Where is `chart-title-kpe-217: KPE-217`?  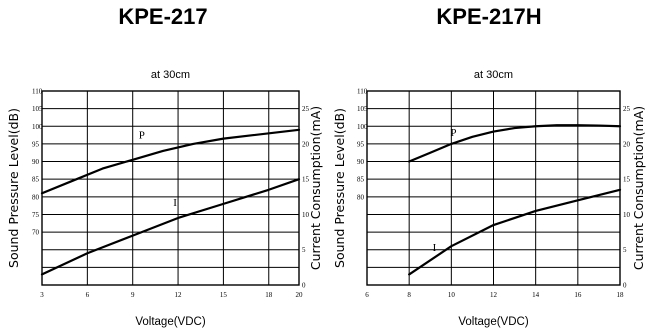 chart-title-kpe-217: KPE-217 is located at coordinates (163, 16).